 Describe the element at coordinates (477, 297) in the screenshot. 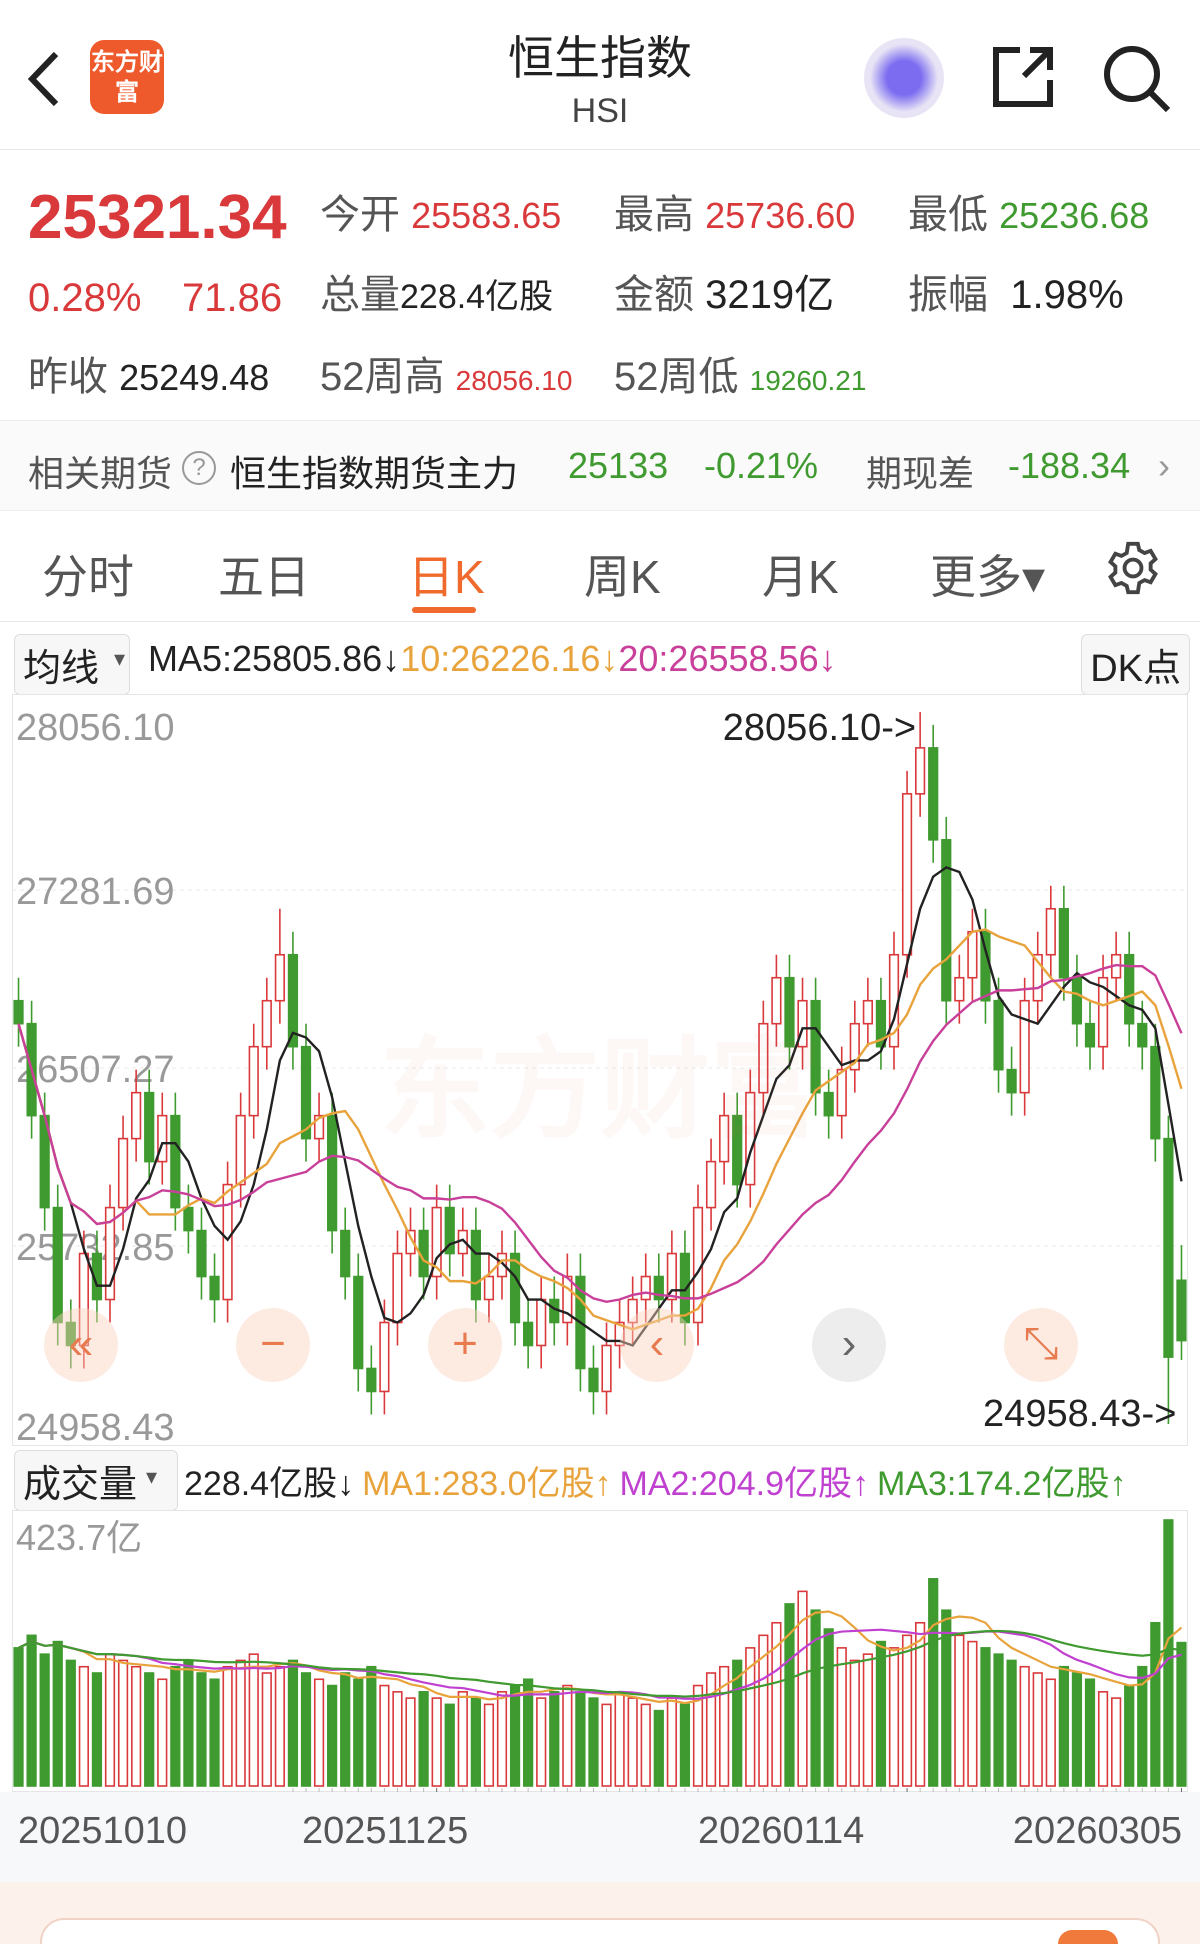

I see `volume-value: 228.4亿股` at that location.